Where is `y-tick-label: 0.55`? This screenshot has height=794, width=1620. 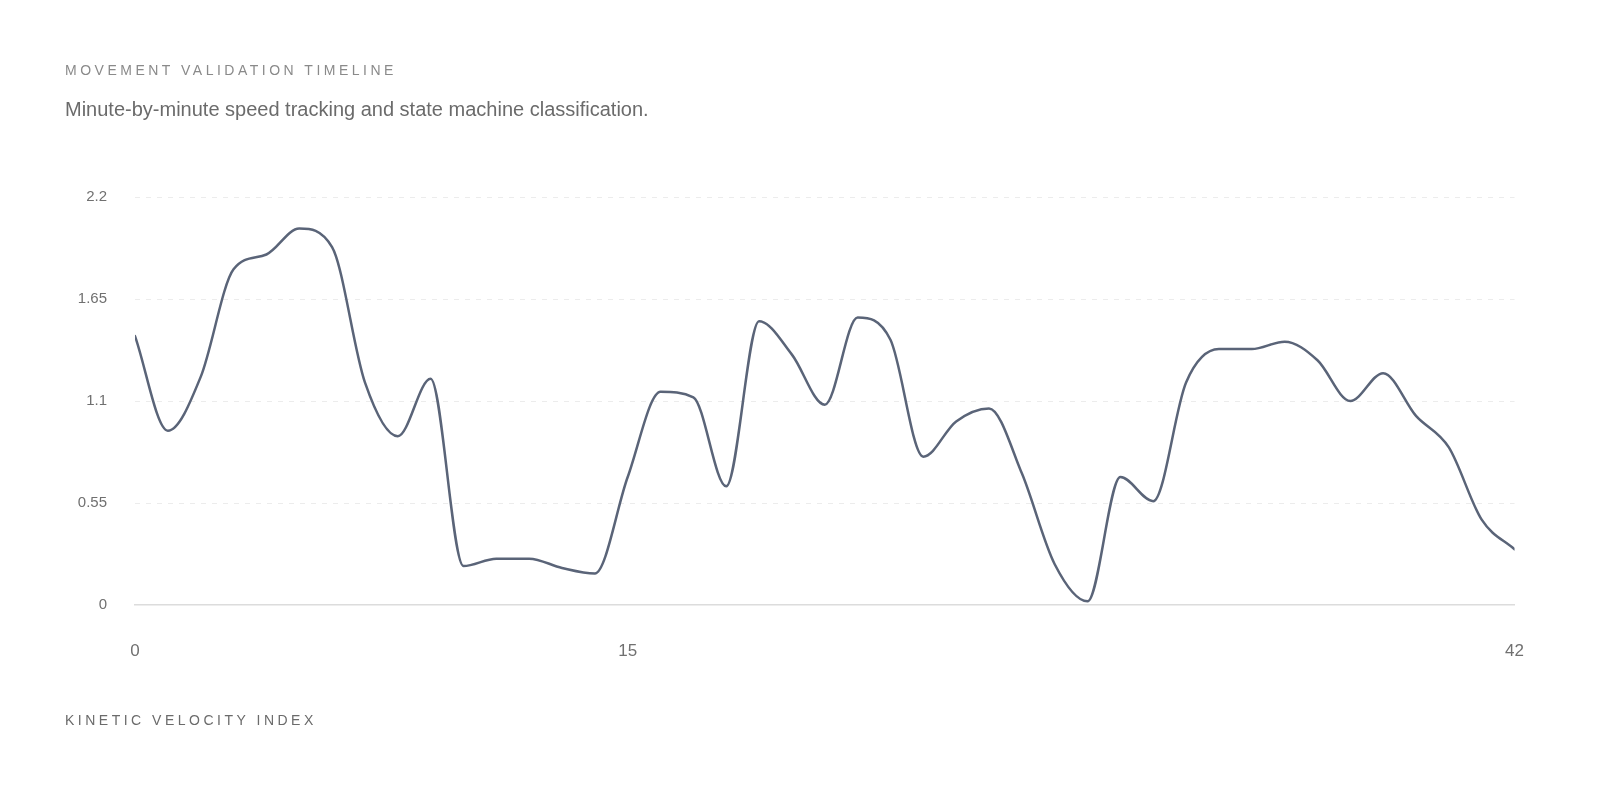
y-tick-label: 0.55 is located at coordinates (92, 502).